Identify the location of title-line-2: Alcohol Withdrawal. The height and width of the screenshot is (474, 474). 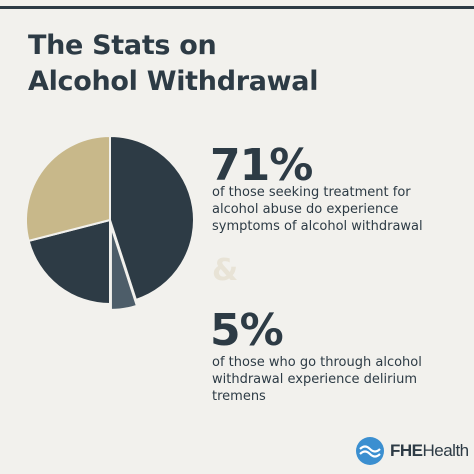
(173, 81).